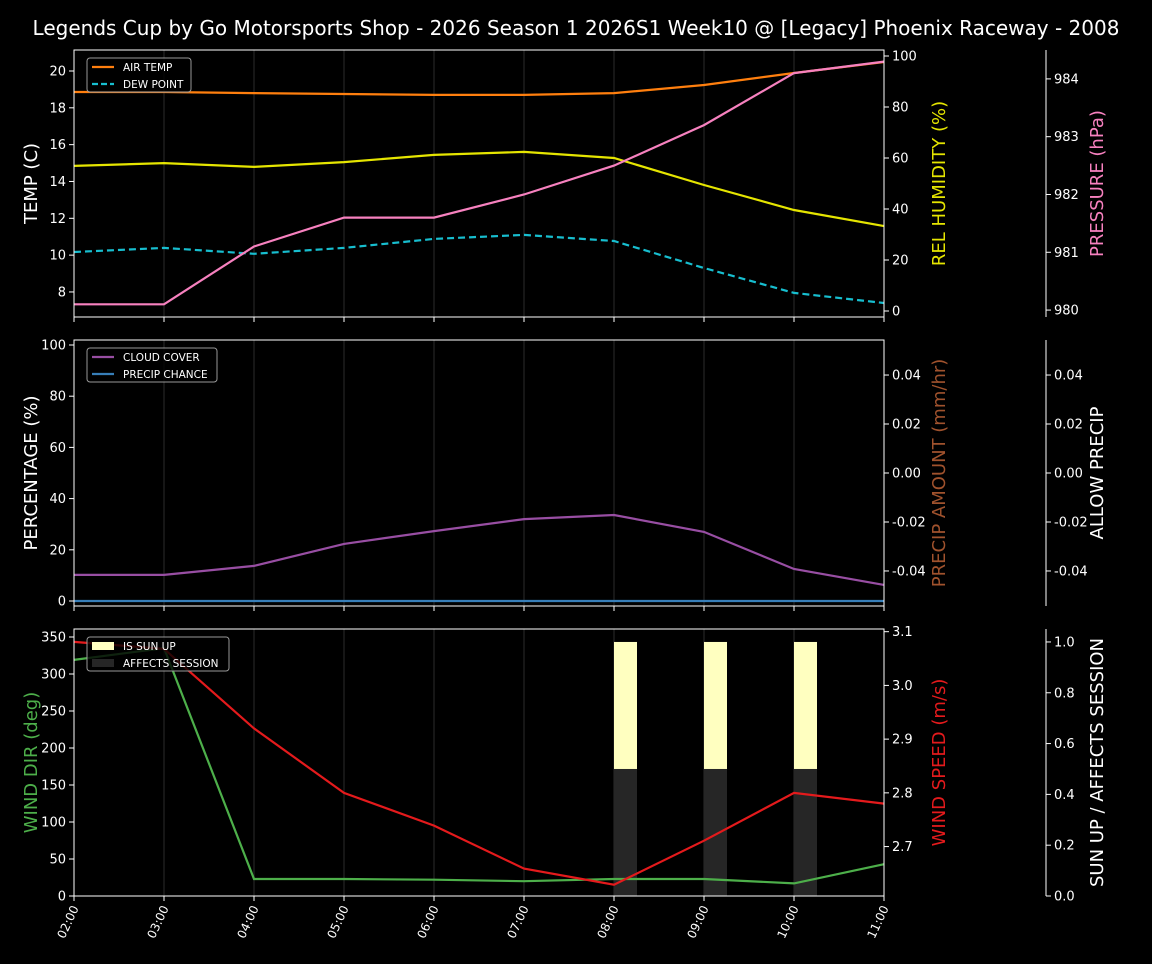 The width and height of the screenshot is (1152, 964). Describe the element at coordinates (939, 183) in the screenshot. I see `y-axis-label-right: REL HUMIDITY (%)` at that location.